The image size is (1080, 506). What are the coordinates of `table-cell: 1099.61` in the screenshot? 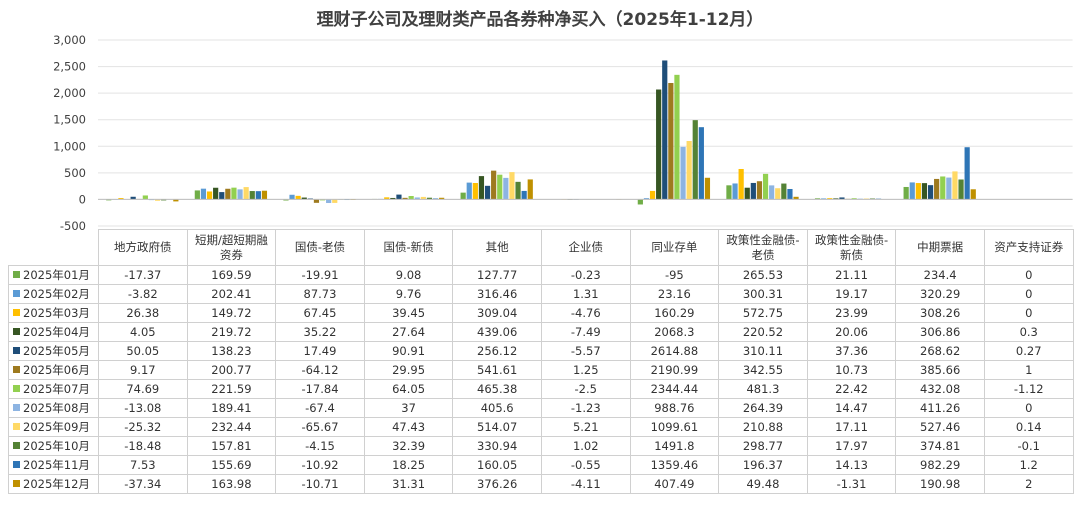 It's located at (674, 427).